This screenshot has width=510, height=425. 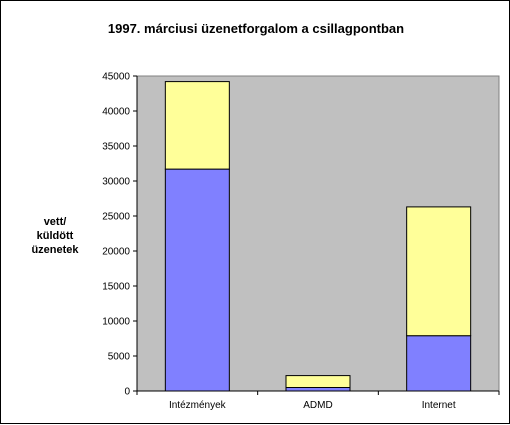 I want to click on y-tick-label: 35000, so click(x=116, y=147).